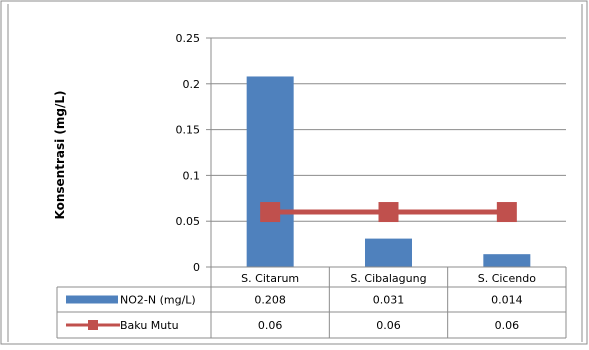 The height and width of the screenshot is (350, 589). Describe the element at coordinates (158, 300) in the screenshot. I see `legend-series-name: NO2-N (mg/L)` at that location.